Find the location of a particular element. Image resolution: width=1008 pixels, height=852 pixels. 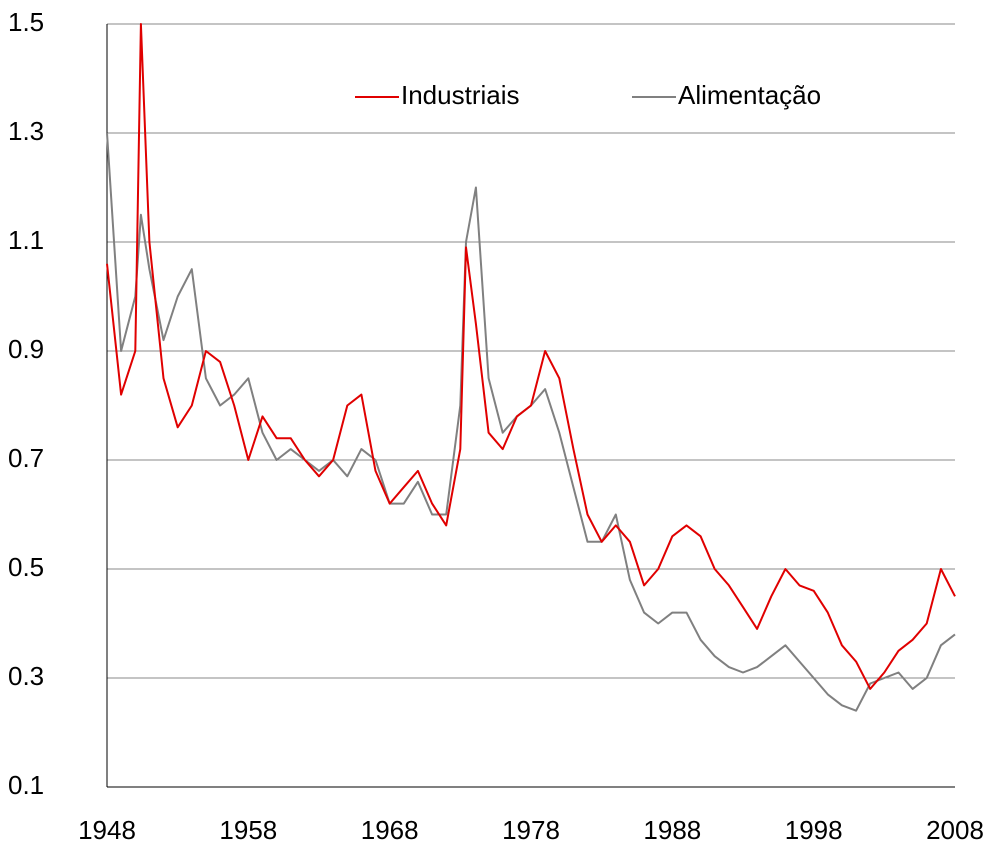

y-tick-label: 1.1 is located at coordinates (26, 240).